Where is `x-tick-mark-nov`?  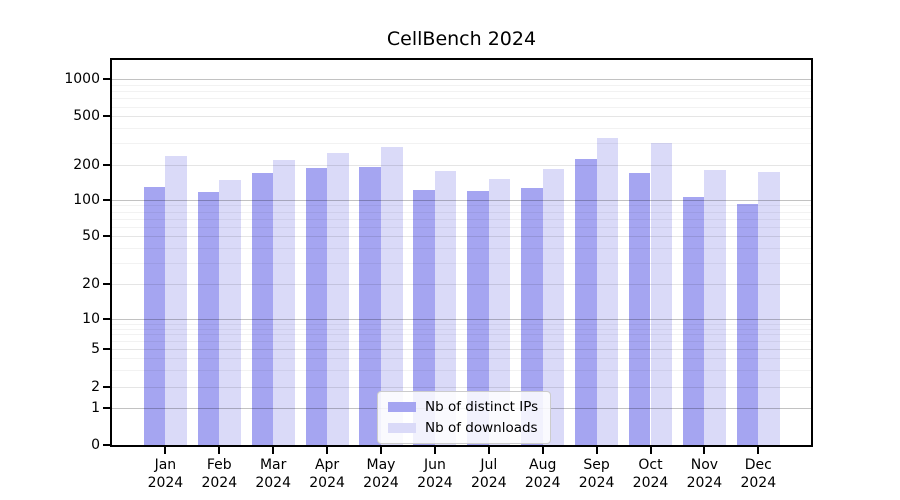
x-tick-mark-nov is located at coordinates (704, 450).